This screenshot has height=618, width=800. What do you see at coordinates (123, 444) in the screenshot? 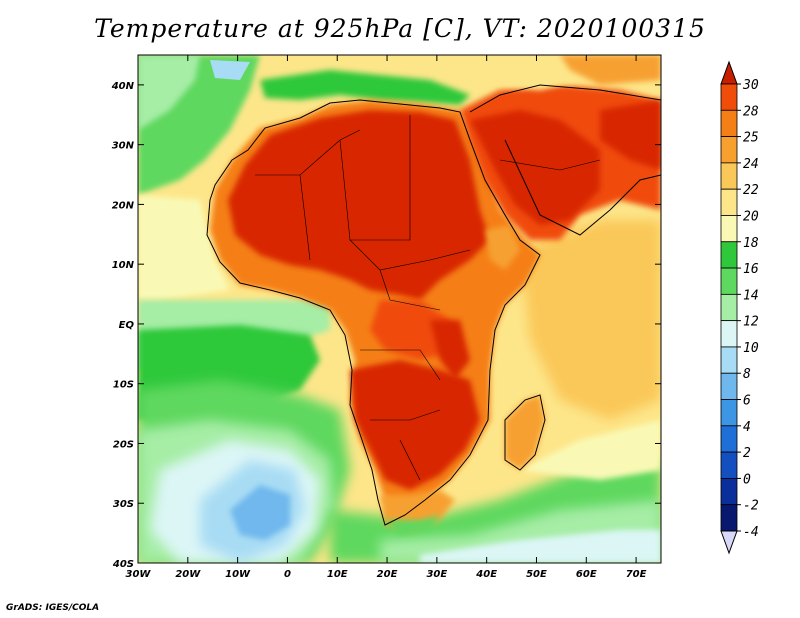
I see `lat-tick-label: 20S` at bounding box center [123, 444].